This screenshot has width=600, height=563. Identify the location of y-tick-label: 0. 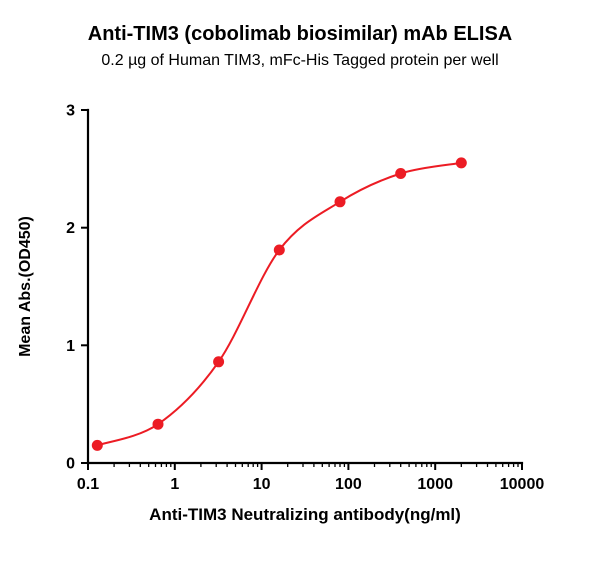
(70, 464).